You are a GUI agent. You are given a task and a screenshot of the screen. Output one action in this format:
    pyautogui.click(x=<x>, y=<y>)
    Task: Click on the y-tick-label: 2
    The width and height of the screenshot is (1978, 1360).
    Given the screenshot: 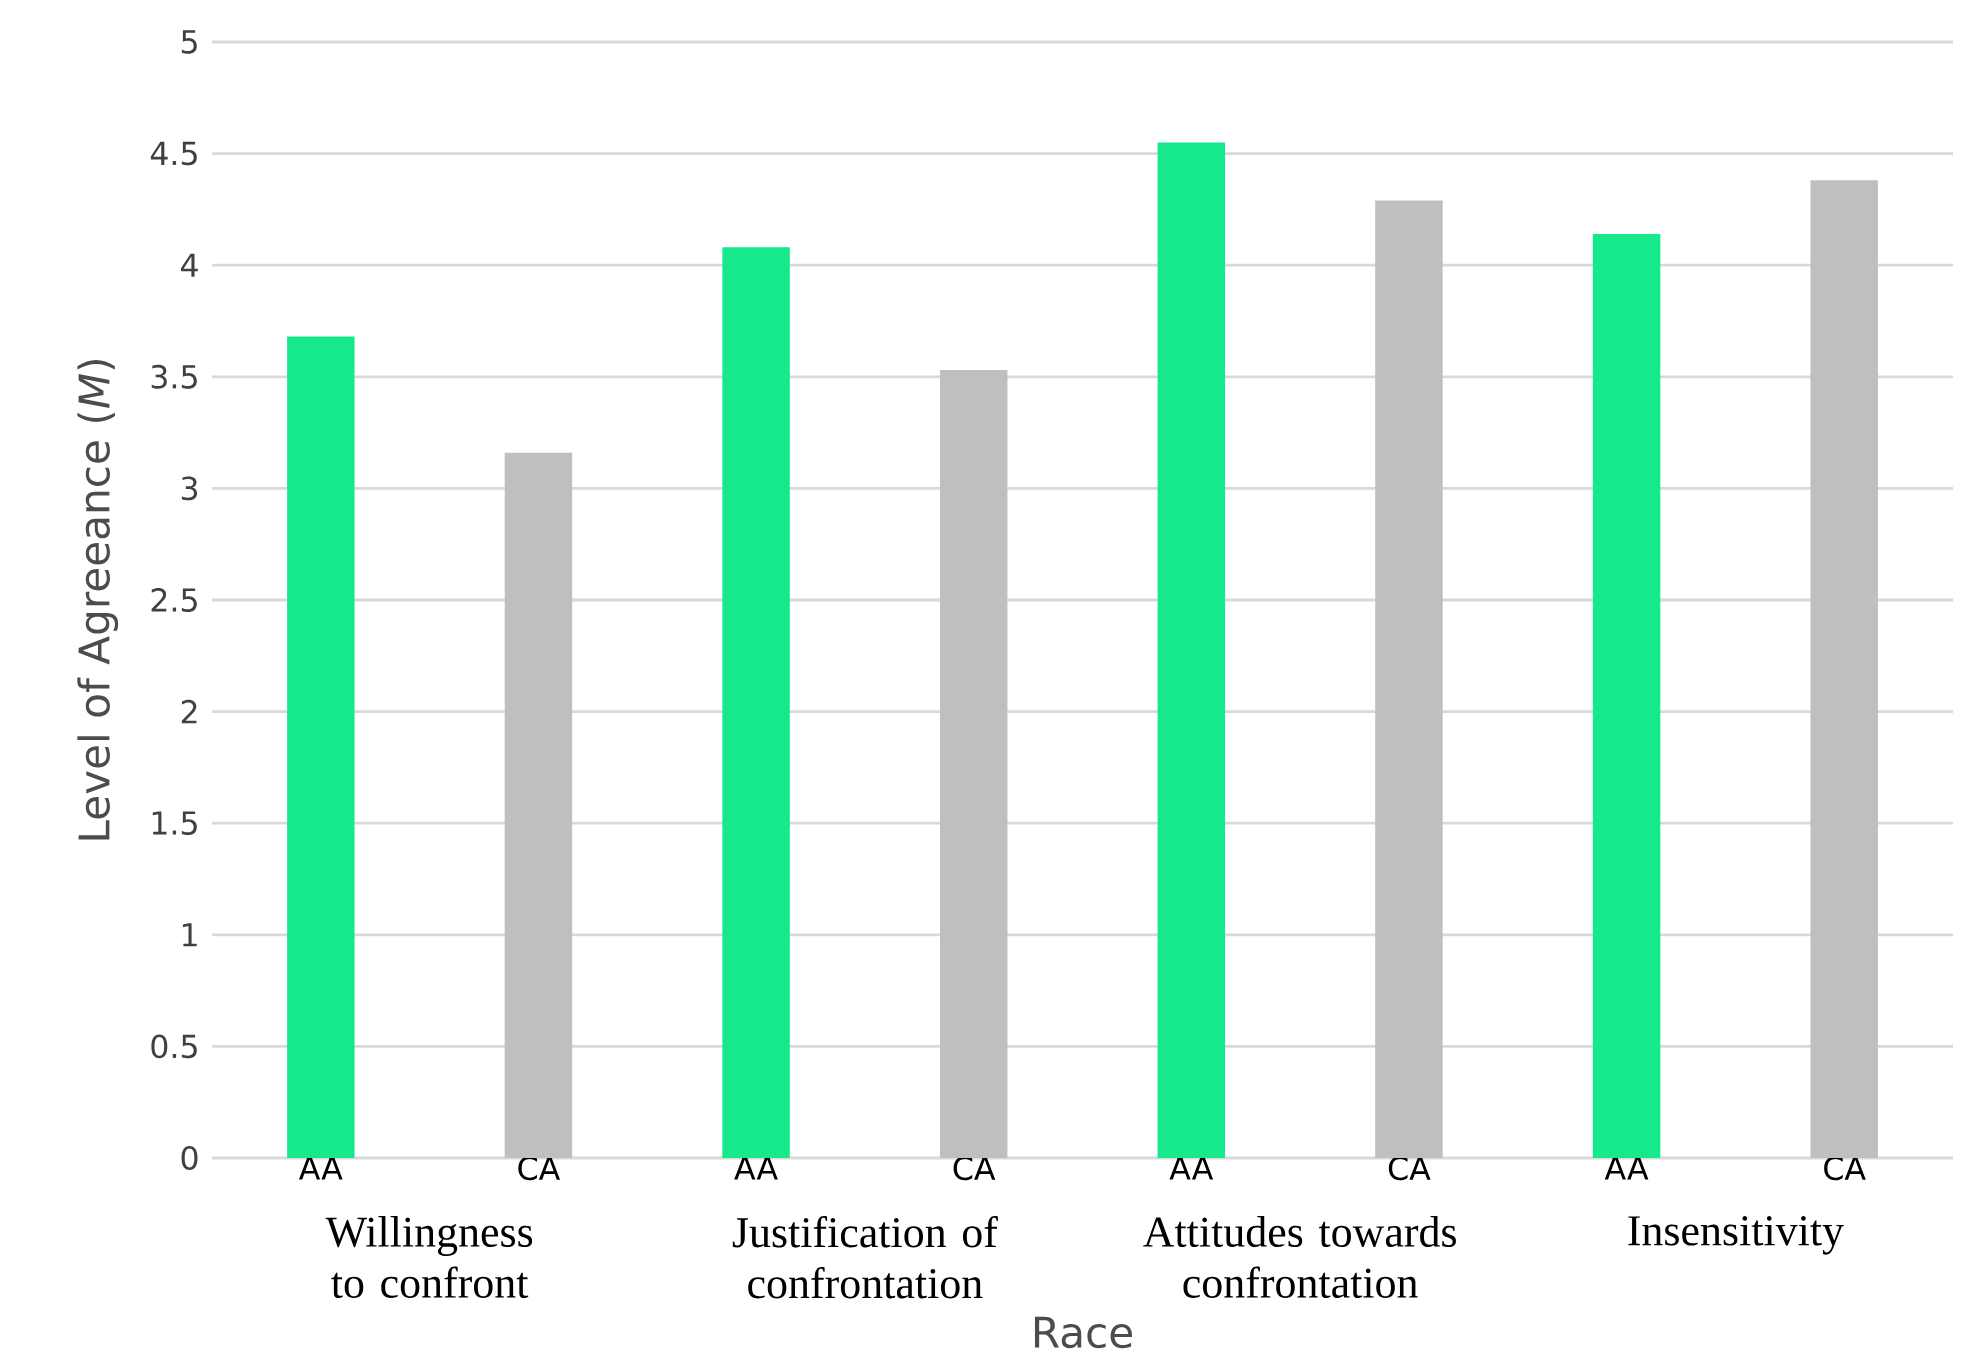 What is the action you would take?
    pyautogui.click(x=189, y=711)
    